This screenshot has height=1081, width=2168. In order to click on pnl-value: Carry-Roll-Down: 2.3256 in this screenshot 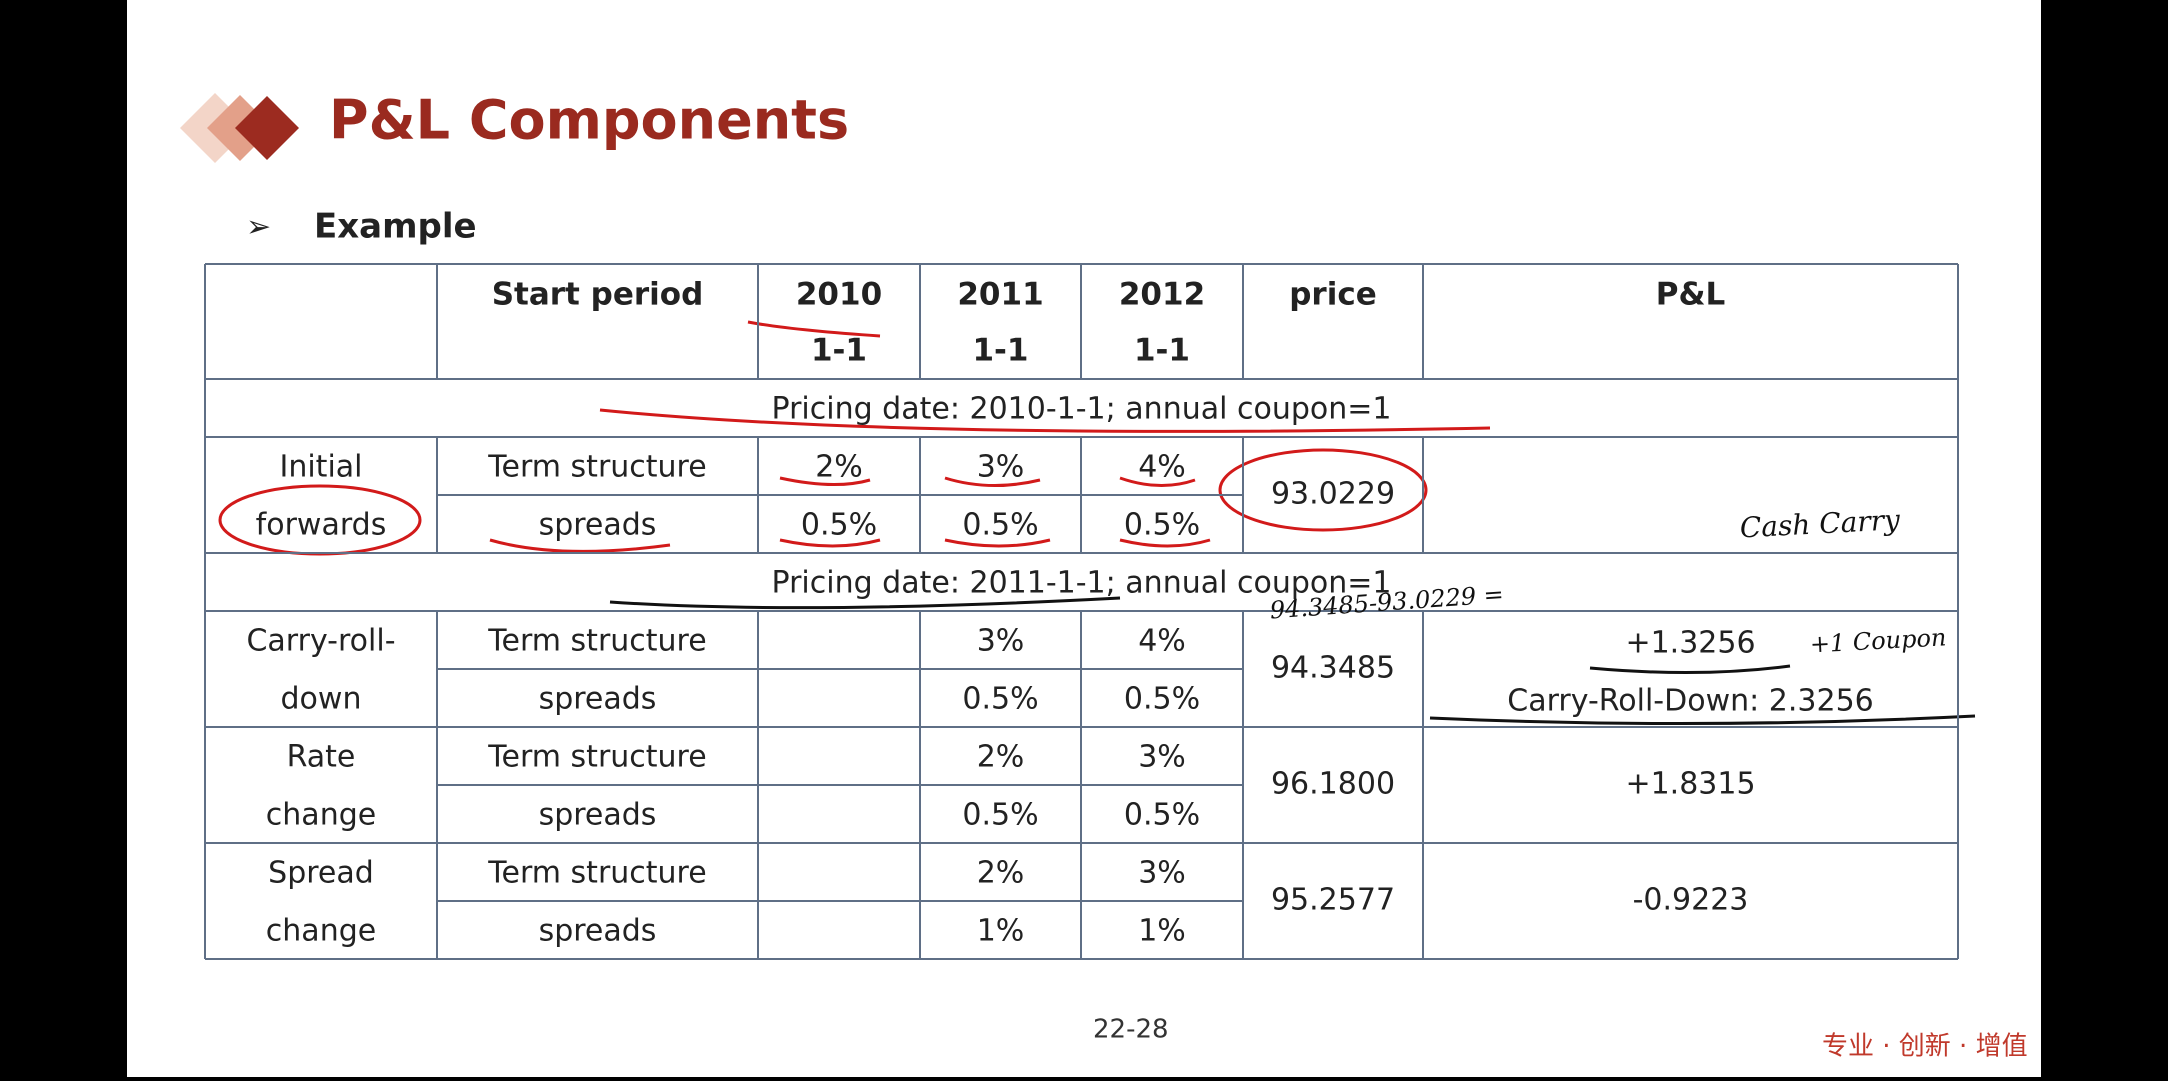, I will do `click(1690, 701)`.